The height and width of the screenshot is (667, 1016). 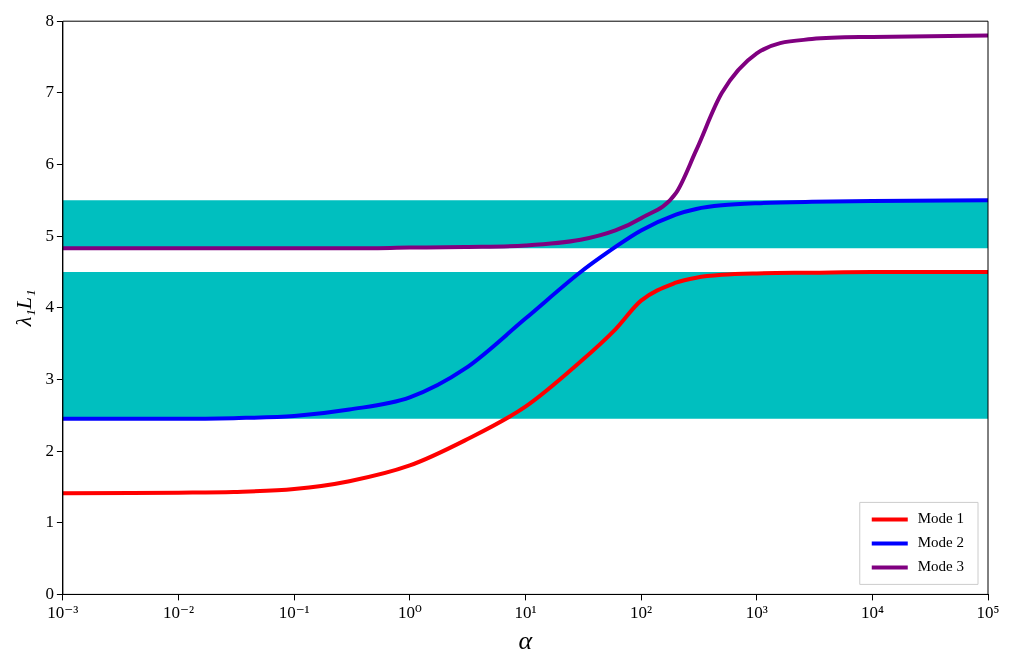 I want to click on y-tick-label: 2, so click(x=49, y=450).